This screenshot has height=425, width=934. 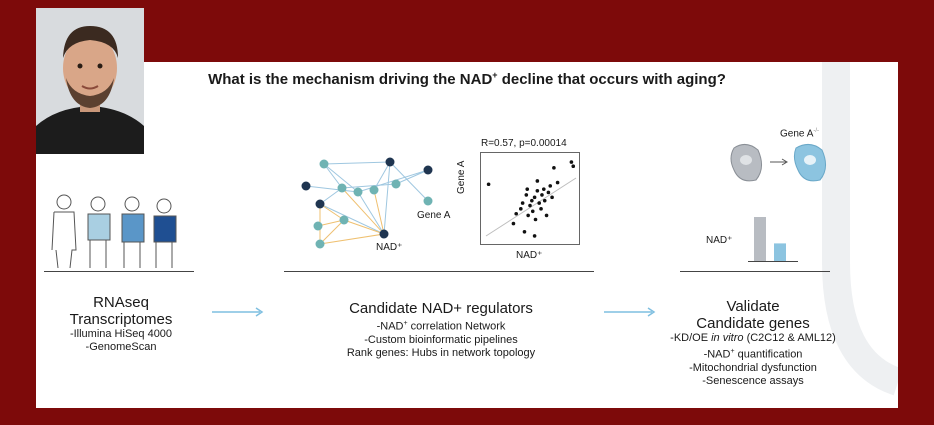 I want to click on step3-item: -KD/OE in vitro (C2C12 & AML12), so click(x=753, y=338).